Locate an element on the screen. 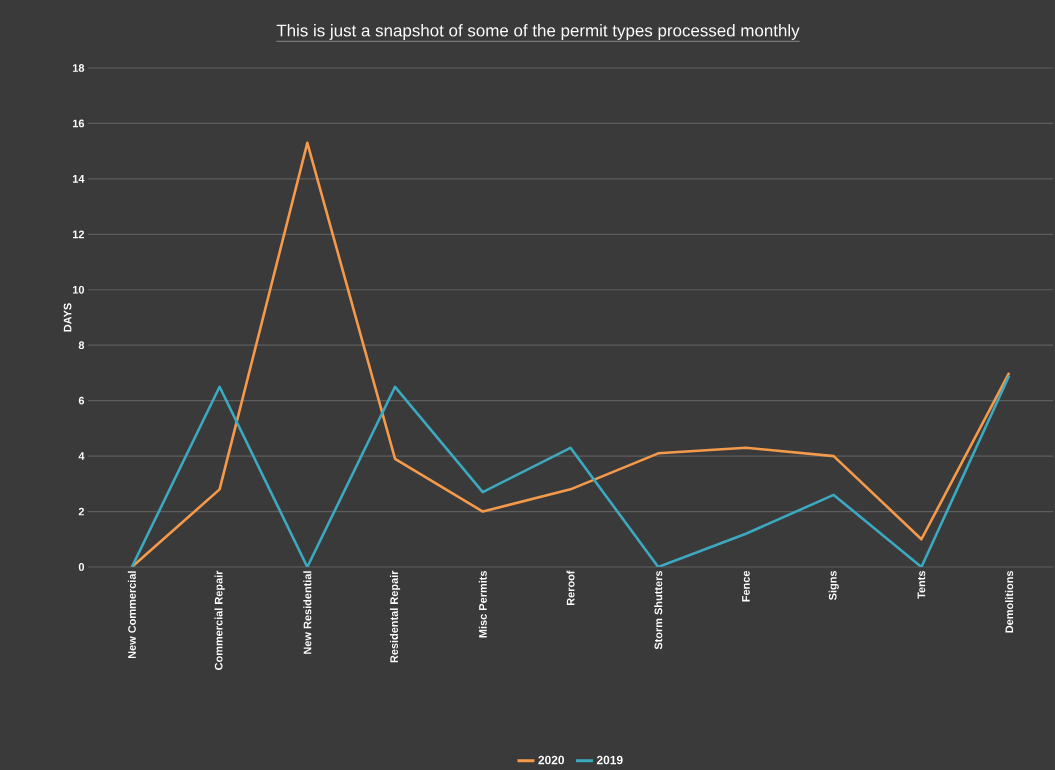  legend-label: 2019 is located at coordinates (609, 760).